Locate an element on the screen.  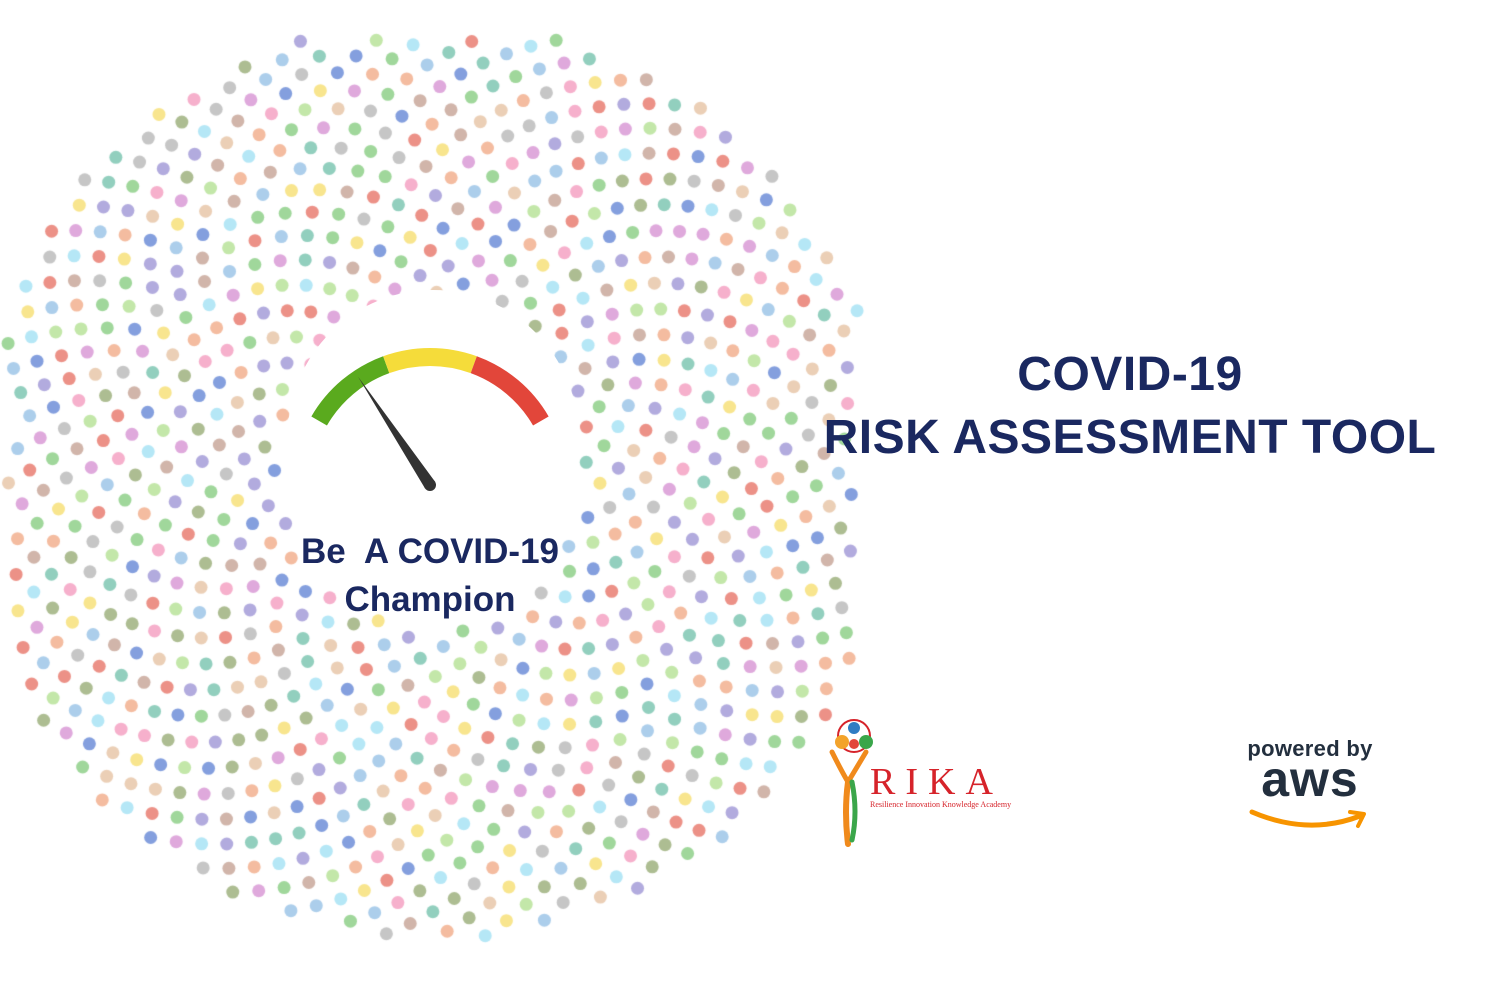
aws-powered-by-text: powered by is located at coordinates (1310, 748).